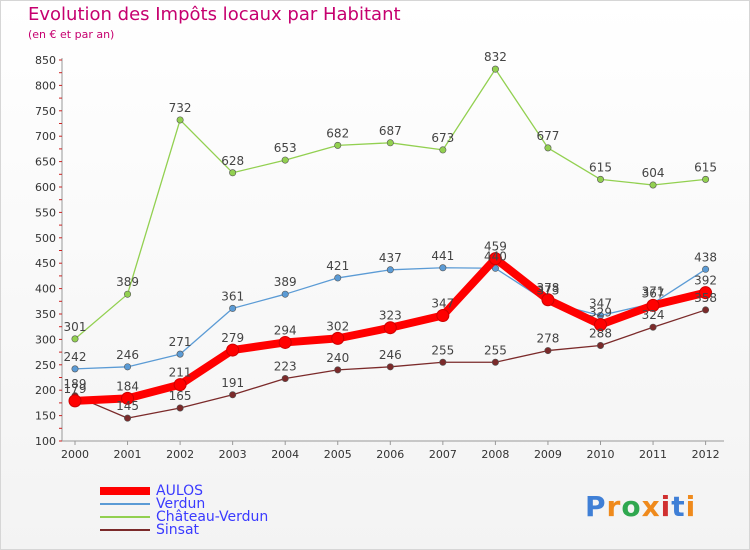  Describe the element at coordinates (75, 327) in the screenshot. I see `data-label: 301` at that location.